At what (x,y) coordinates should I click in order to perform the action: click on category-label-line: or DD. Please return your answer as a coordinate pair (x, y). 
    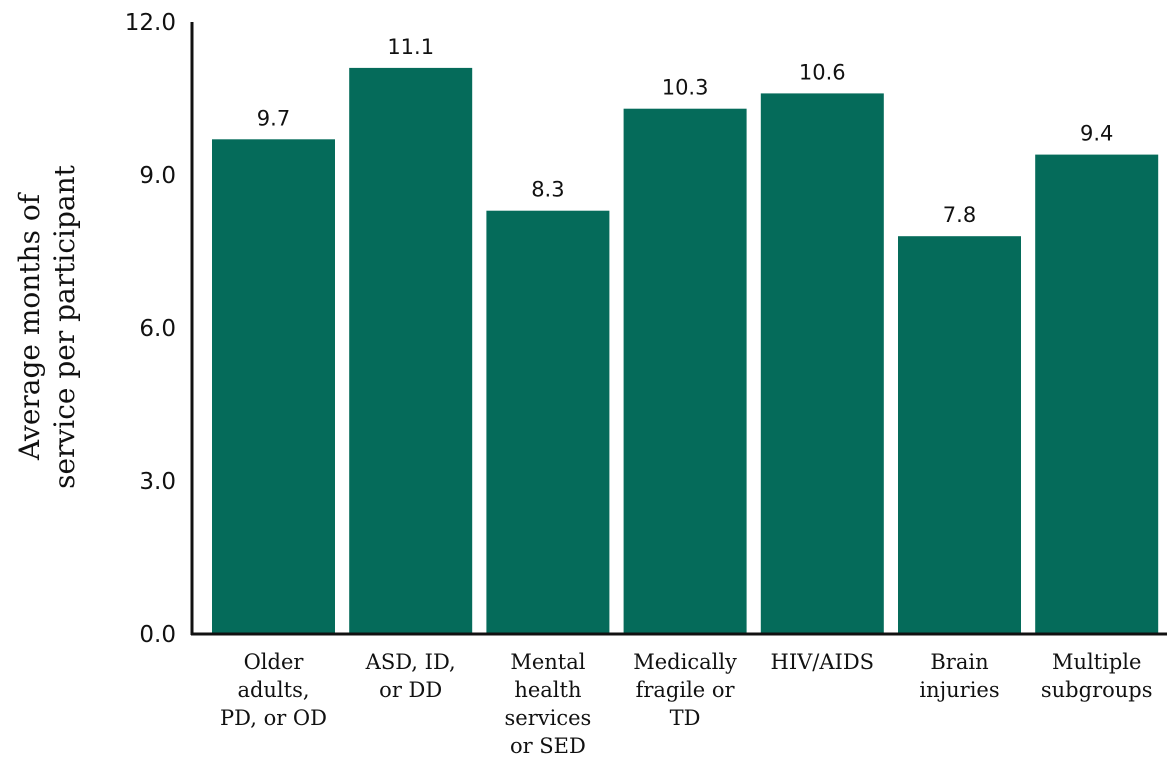
    Looking at the image, I should click on (410, 690).